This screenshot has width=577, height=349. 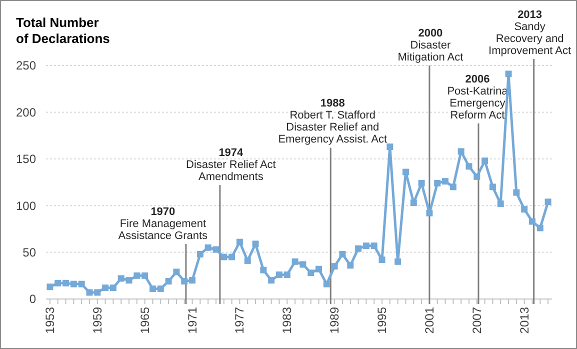 I want to click on ref-line-label: 2000 Disaster Mitigation Act, so click(x=431, y=46).